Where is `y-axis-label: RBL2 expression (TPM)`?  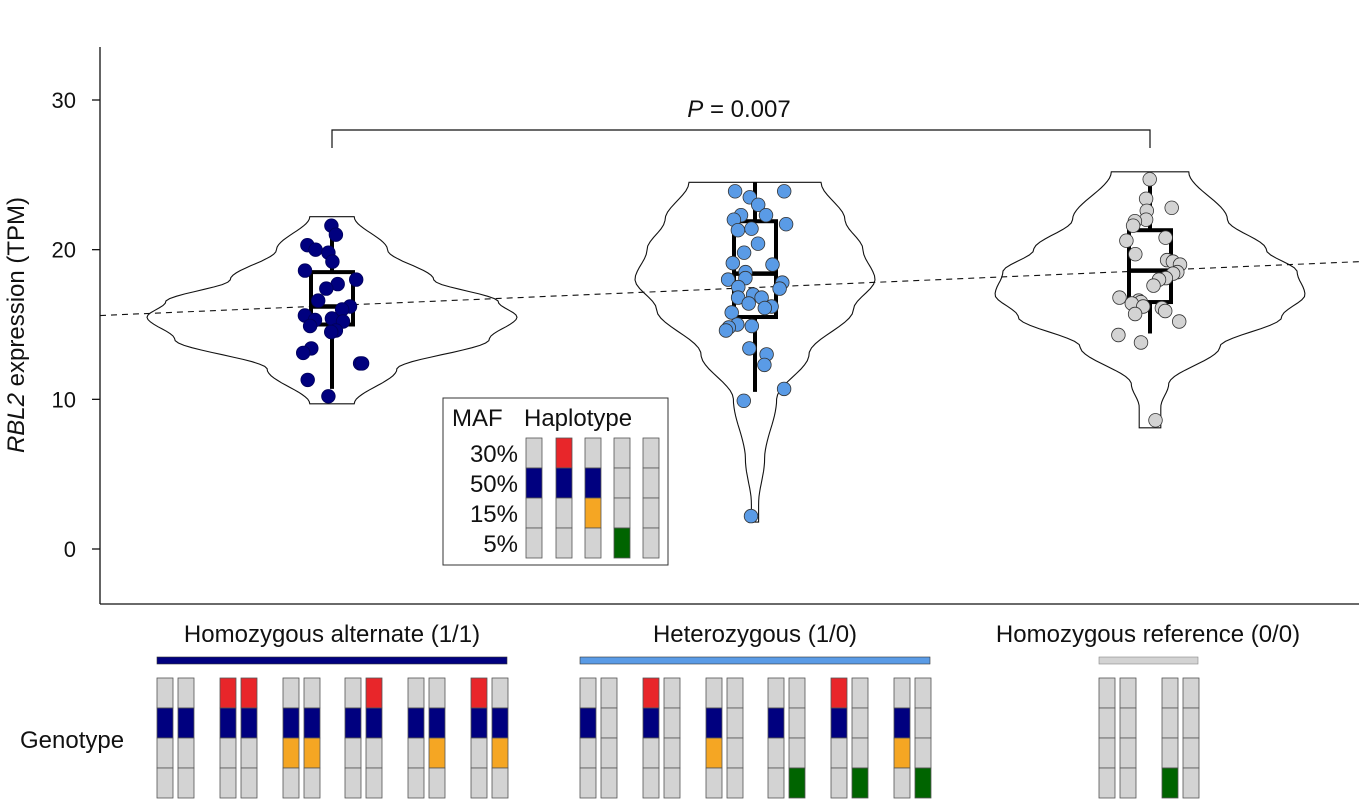 y-axis-label: RBL2 expression (TPM) is located at coordinates (16, 325).